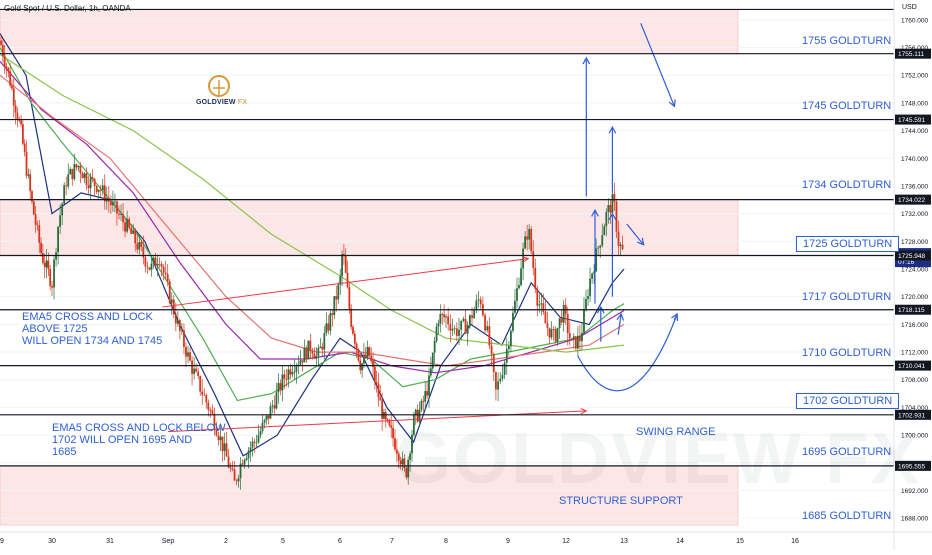 The width and height of the screenshot is (932, 555). Describe the element at coordinates (914, 491) in the screenshot. I see `y-tick-label: 1692.000` at that location.